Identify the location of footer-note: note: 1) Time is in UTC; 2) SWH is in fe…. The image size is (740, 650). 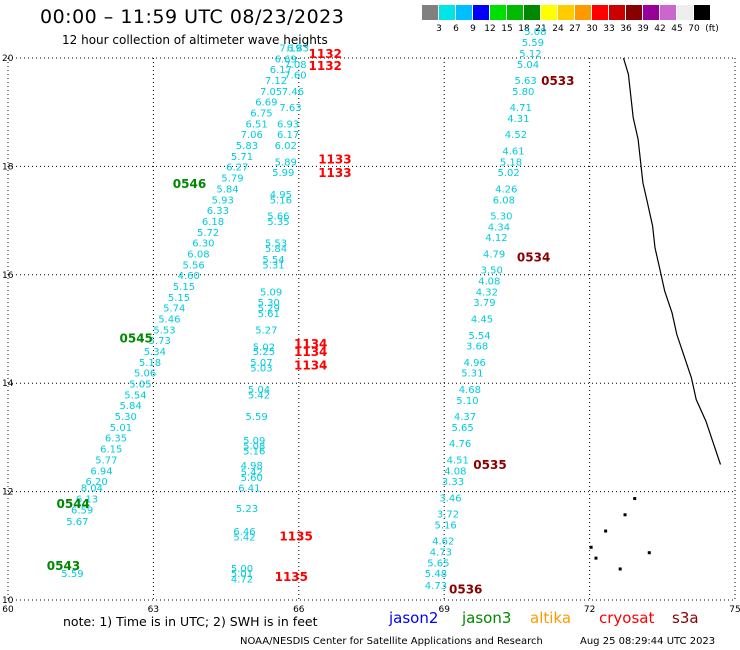
(190, 621).